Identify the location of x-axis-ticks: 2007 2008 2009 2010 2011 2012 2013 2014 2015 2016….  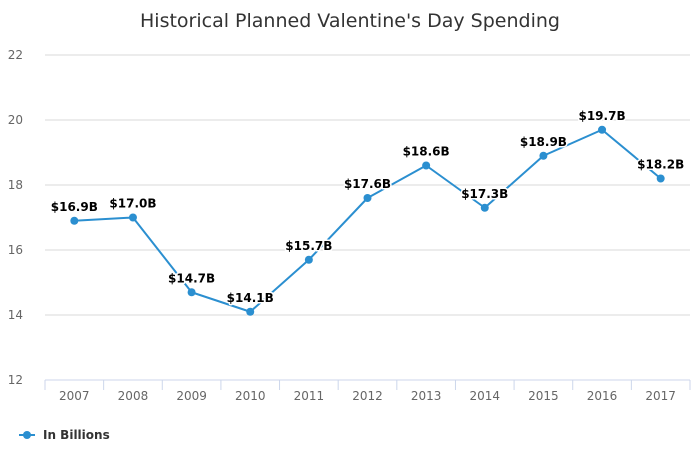
(367, 391).